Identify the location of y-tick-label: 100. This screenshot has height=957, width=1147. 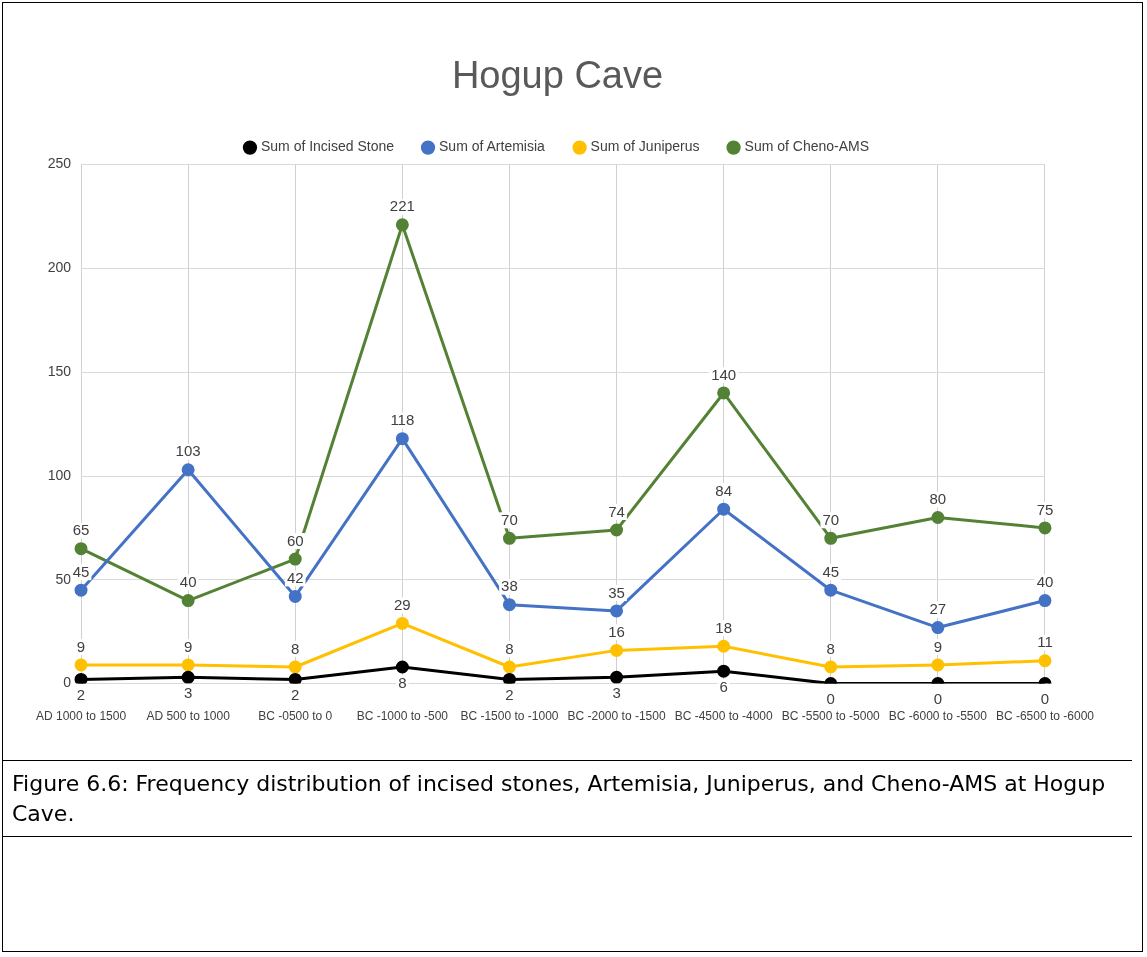
(59, 474).